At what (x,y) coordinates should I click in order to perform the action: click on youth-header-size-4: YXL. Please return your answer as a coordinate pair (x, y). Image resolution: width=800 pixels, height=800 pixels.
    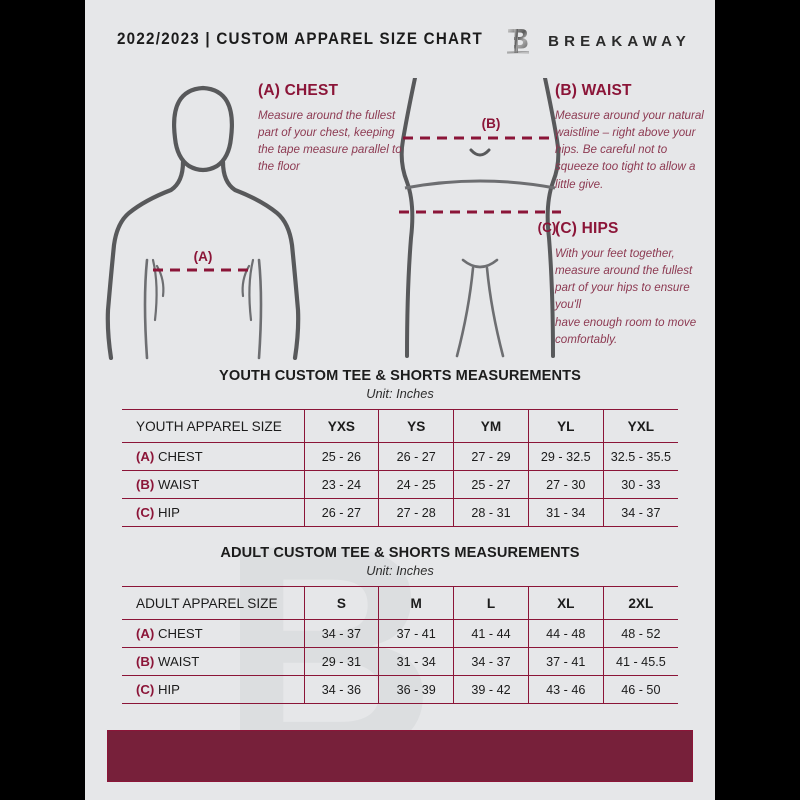
    Looking at the image, I should click on (640, 426).